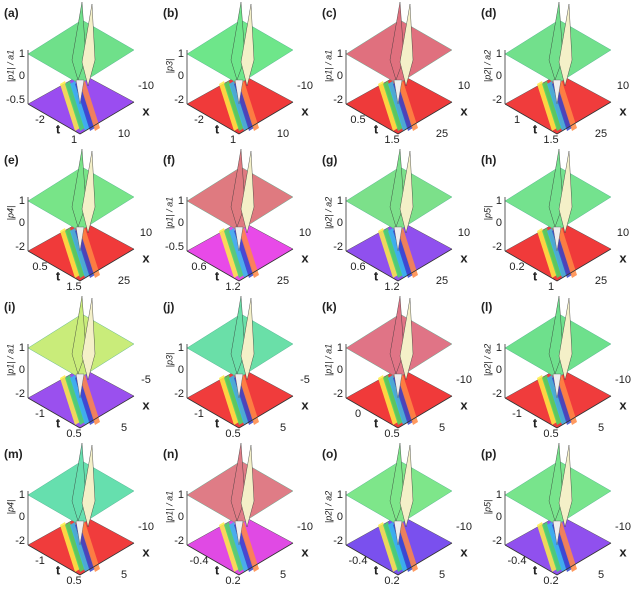 This screenshot has height=590, width=637. Describe the element at coordinates (15, 100) in the screenshot. I see `z-tick-label: -0.5` at that location.